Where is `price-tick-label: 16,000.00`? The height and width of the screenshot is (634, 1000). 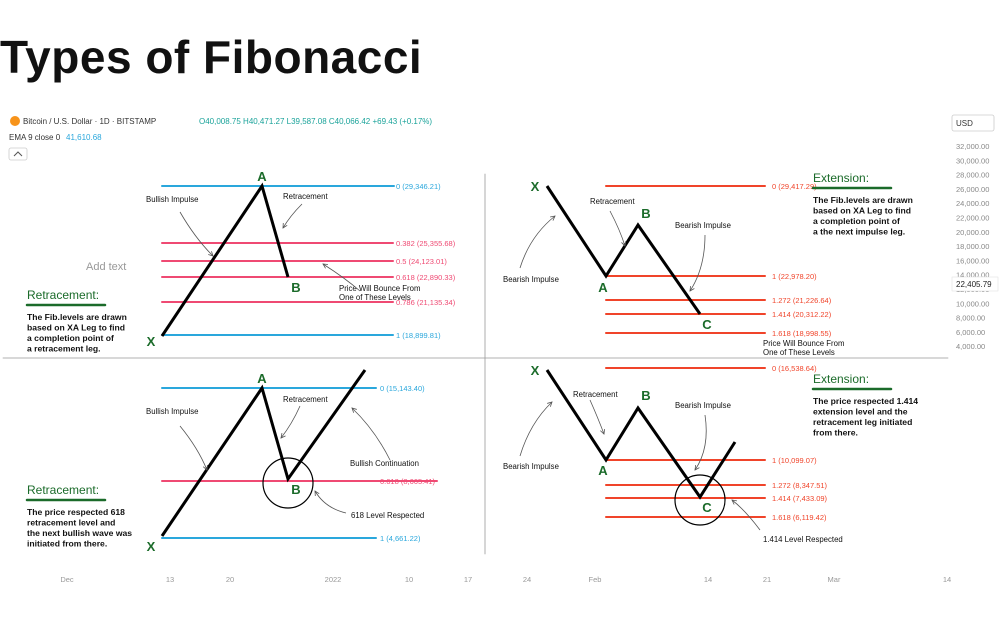 price-tick-label: 16,000.00 is located at coordinates (972, 260).